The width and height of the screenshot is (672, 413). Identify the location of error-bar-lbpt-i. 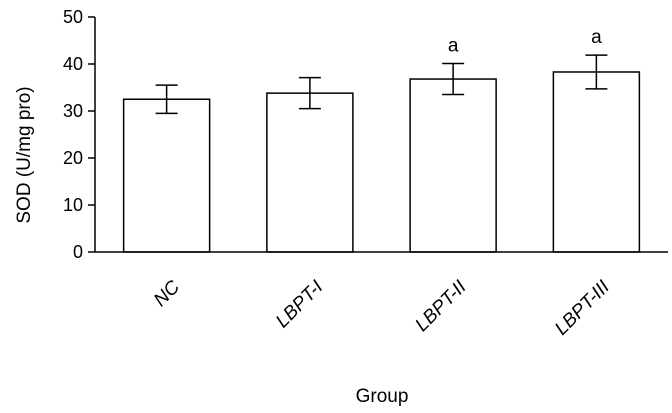
(309, 93).